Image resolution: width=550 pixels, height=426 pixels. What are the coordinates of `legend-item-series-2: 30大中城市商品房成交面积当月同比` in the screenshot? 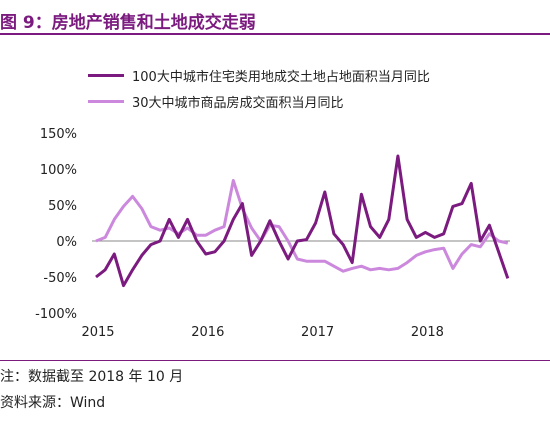 It's located at (259, 101).